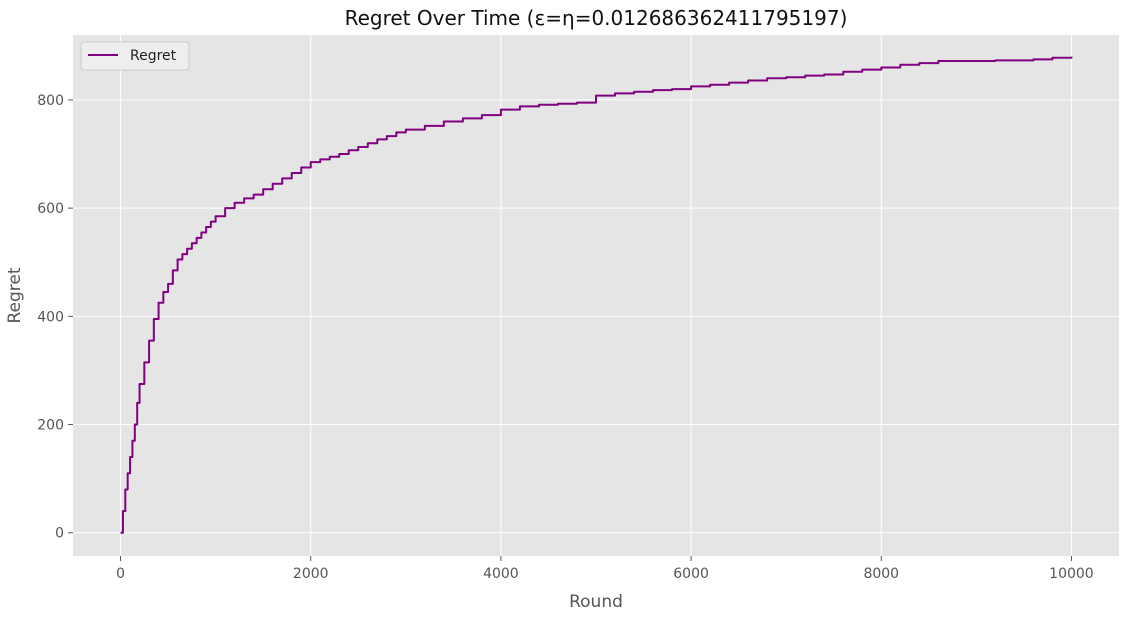 This screenshot has height=619, width=1129. I want to click on legend: Regret, so click(135, 56).